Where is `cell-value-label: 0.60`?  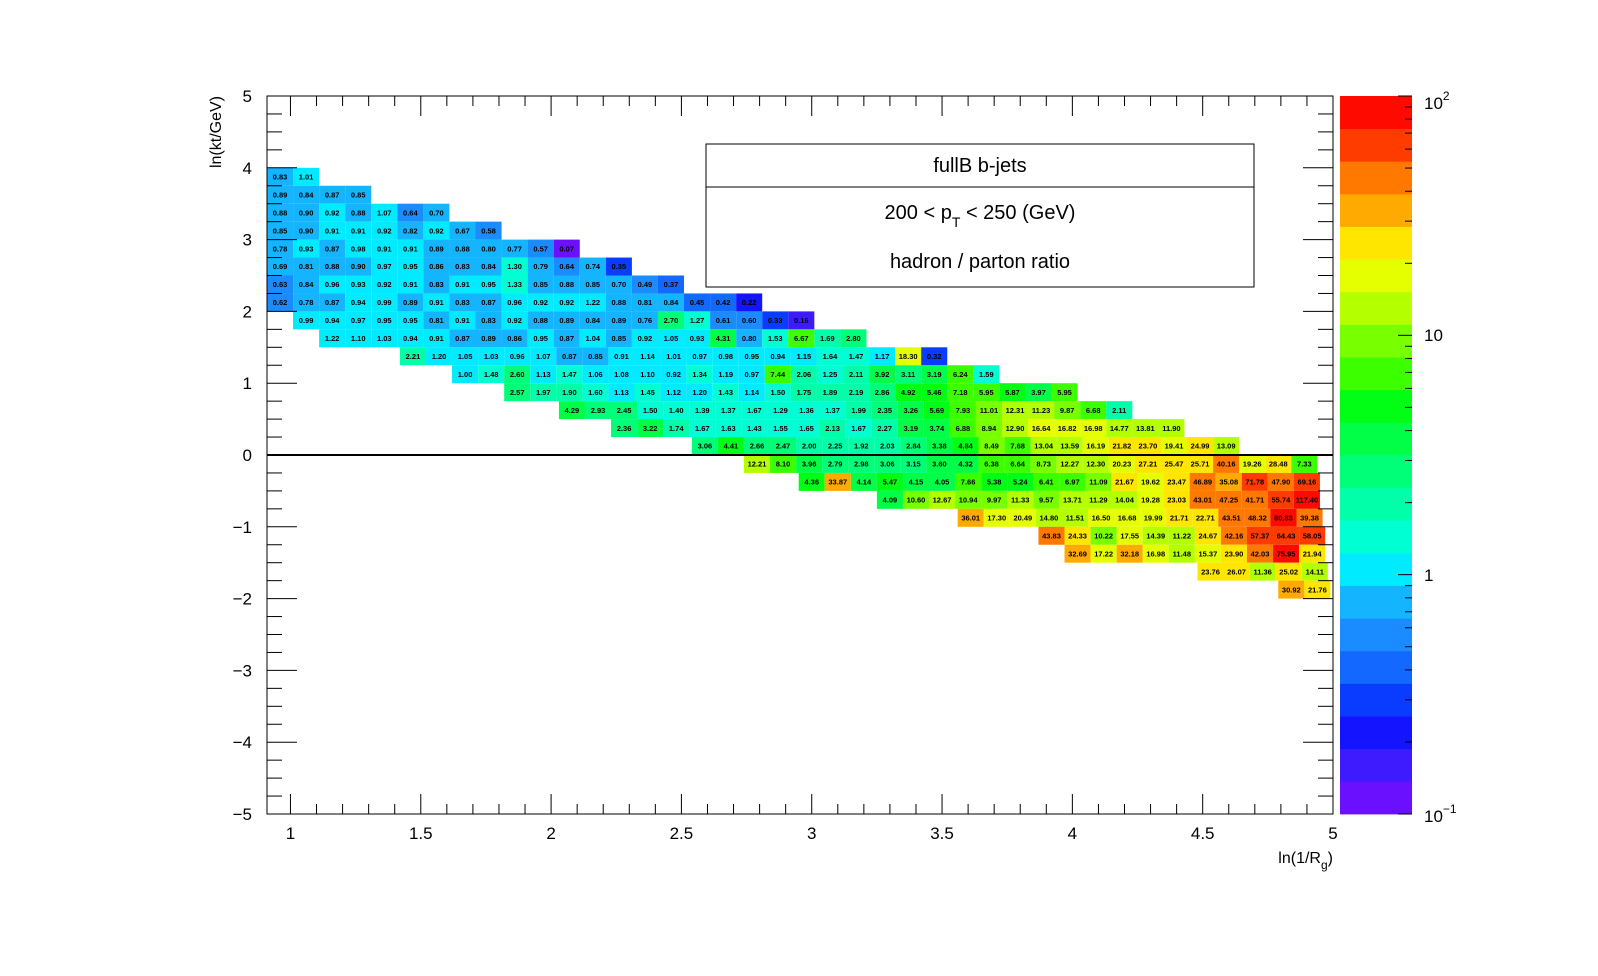 cell-value-label: 0.60 is located at coordinates (749, 320).